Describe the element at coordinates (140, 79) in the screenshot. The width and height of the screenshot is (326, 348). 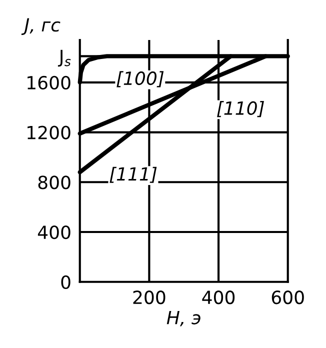
I see `series-label: [100]` at that location.